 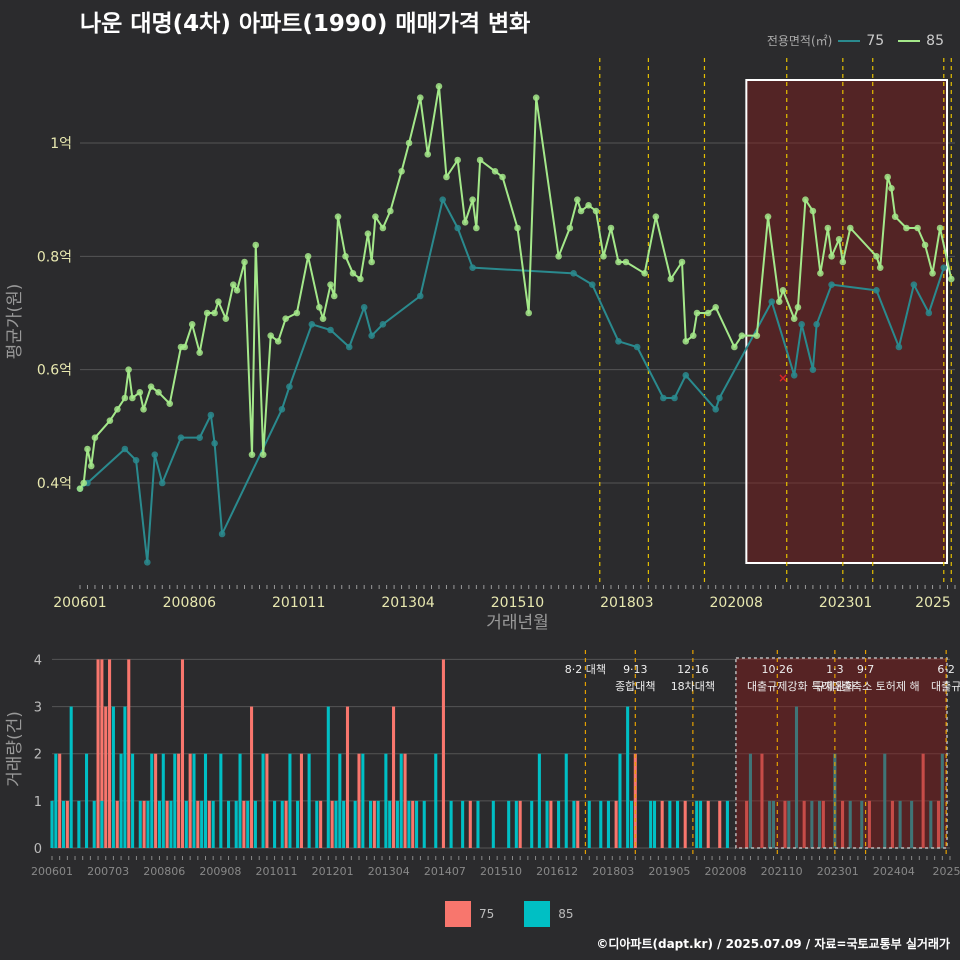 What do you see at coordinates (333, 871) in the screenshot?
I see `bar-x-tick-label-5: 201201` at bounding box center [333, 871].